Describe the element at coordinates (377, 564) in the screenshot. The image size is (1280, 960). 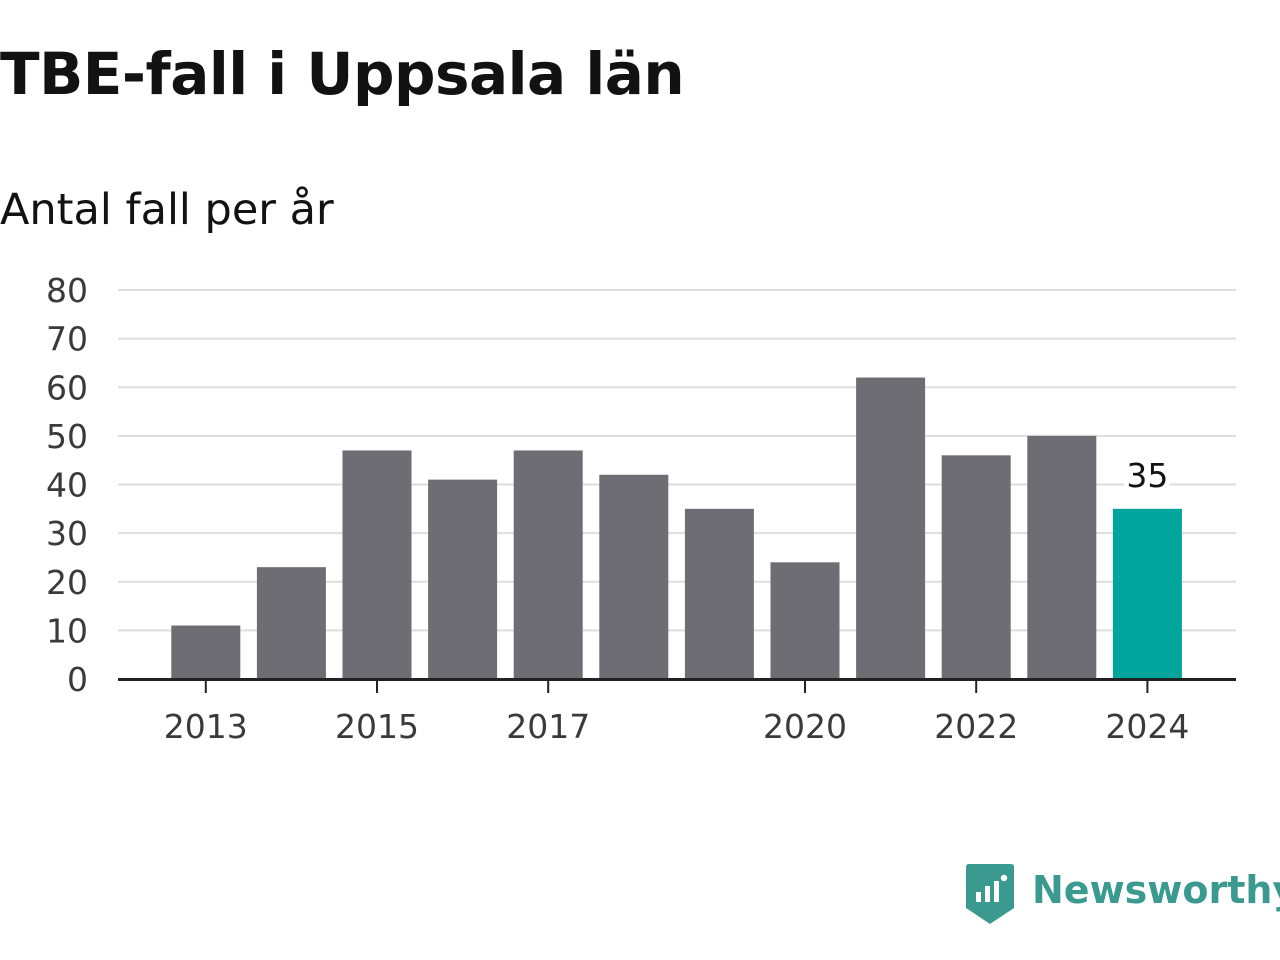
I see `bar-2015` at that location.